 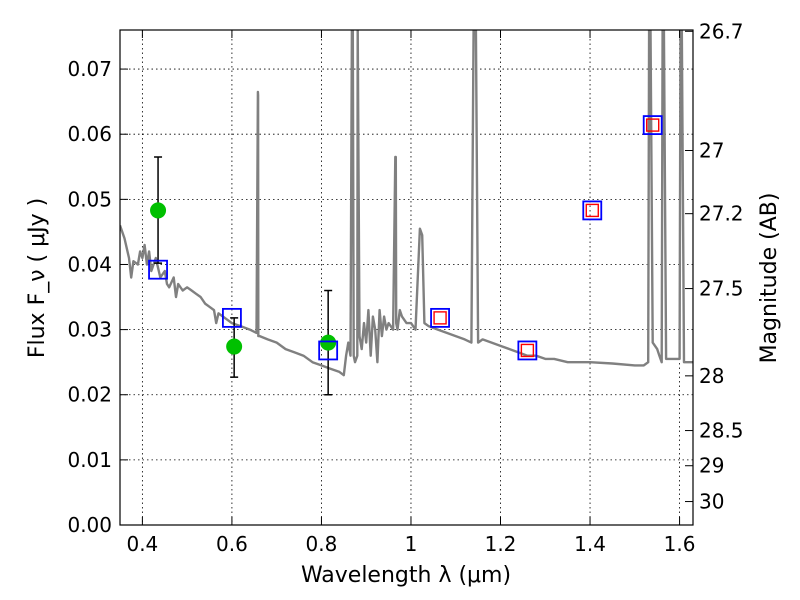 What do you see at coordinates (501, 544) in the screenshot?
I see `x-tick-label: 1.2` at bounding box center [501, 544].